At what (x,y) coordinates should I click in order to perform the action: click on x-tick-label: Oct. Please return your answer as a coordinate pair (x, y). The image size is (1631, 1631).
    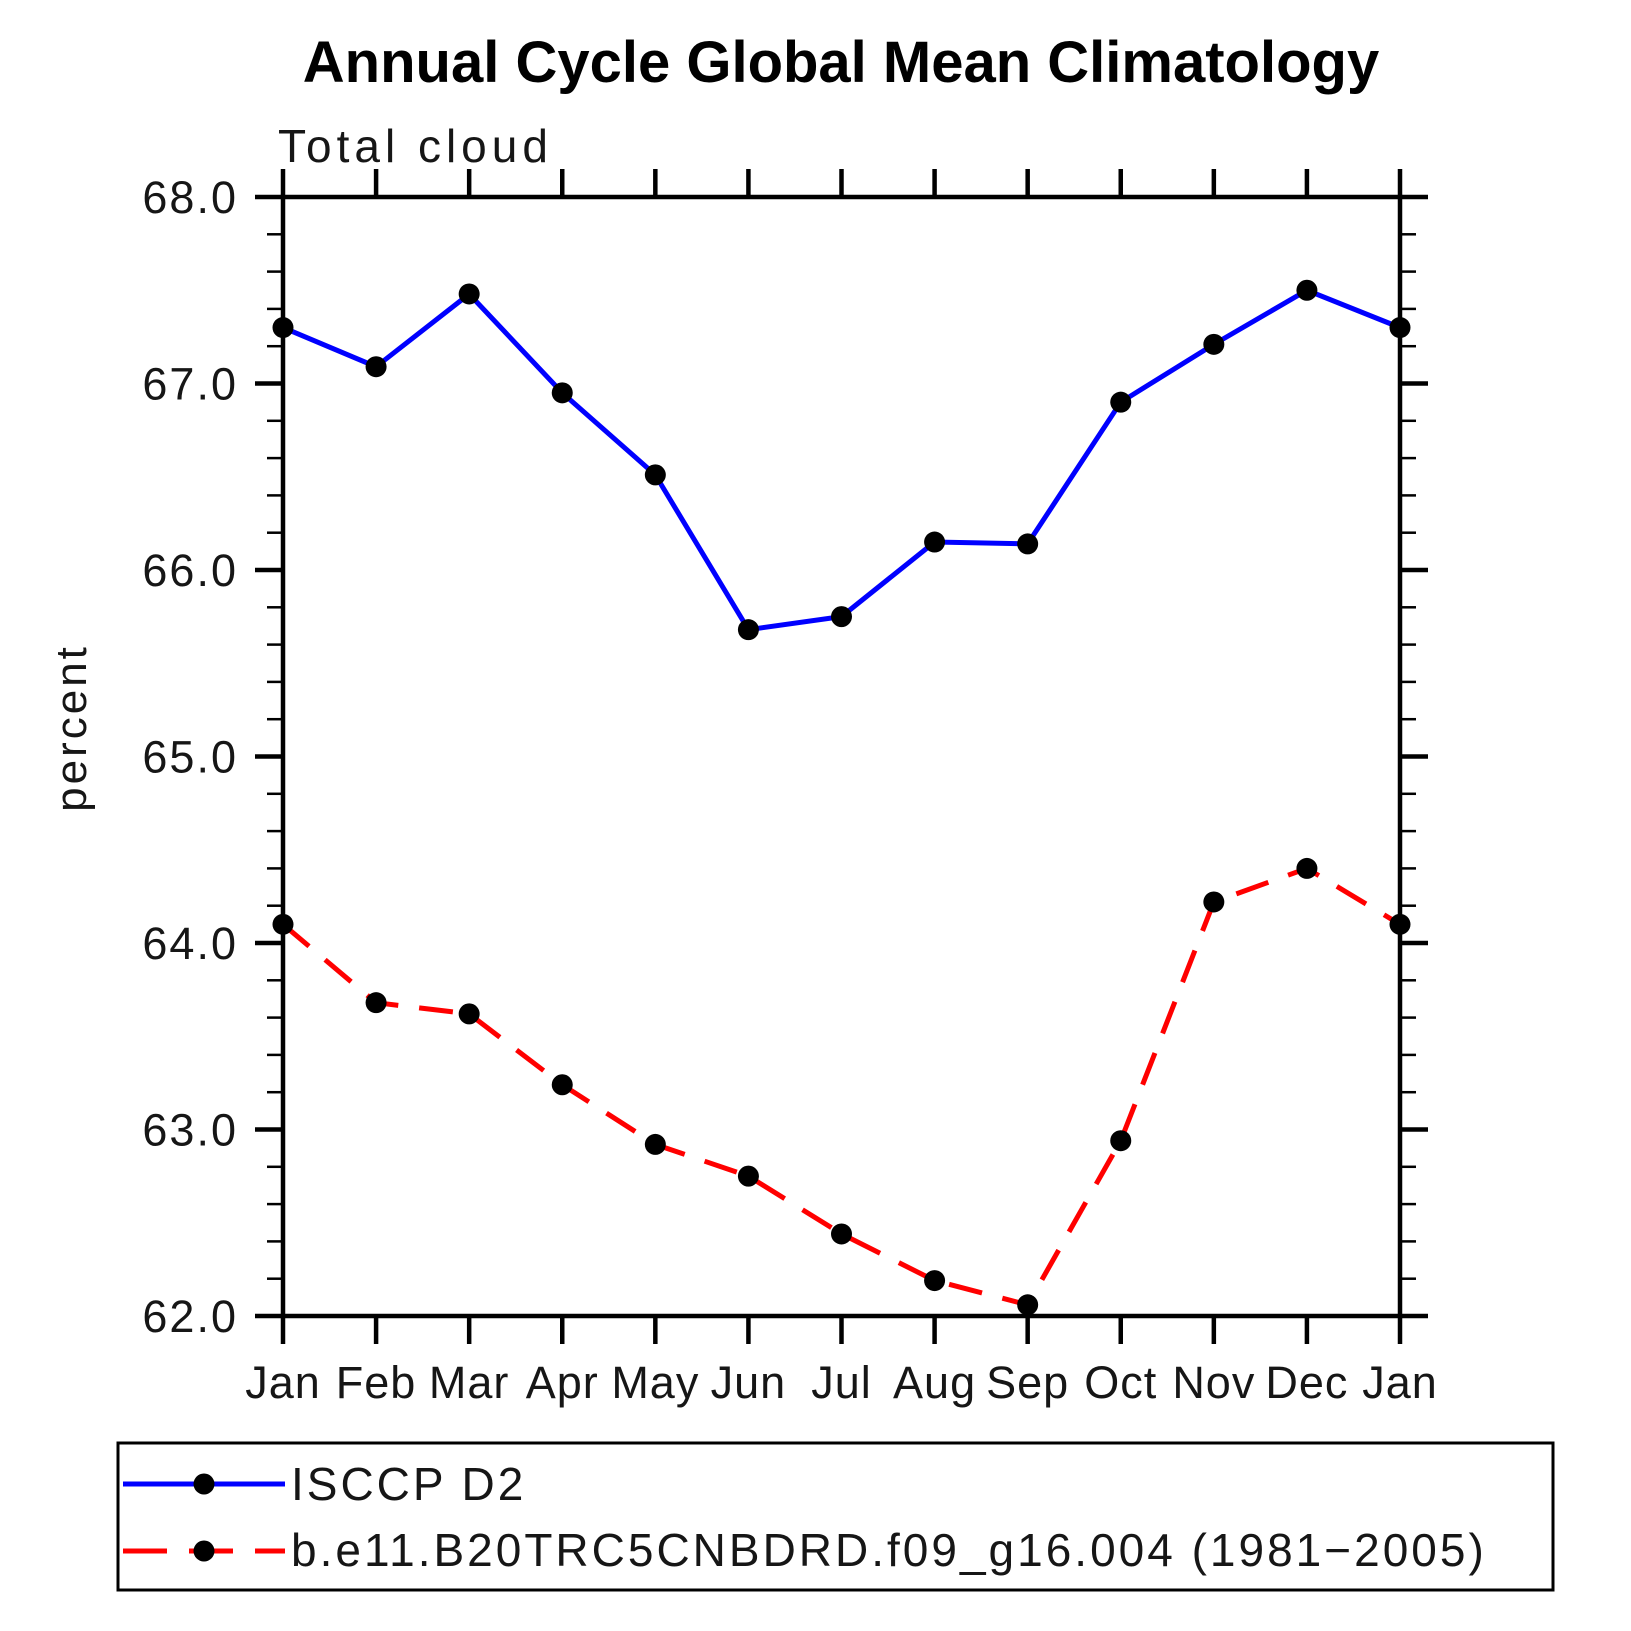
    Looking at the image, I should click on (1120, 1382).